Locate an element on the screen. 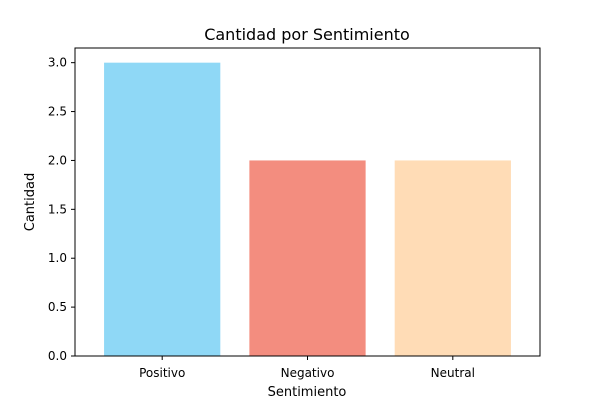 Image resolution: width=600 pixels, height=404 pixels. bar-neutral is located at coordinates (452, 258).